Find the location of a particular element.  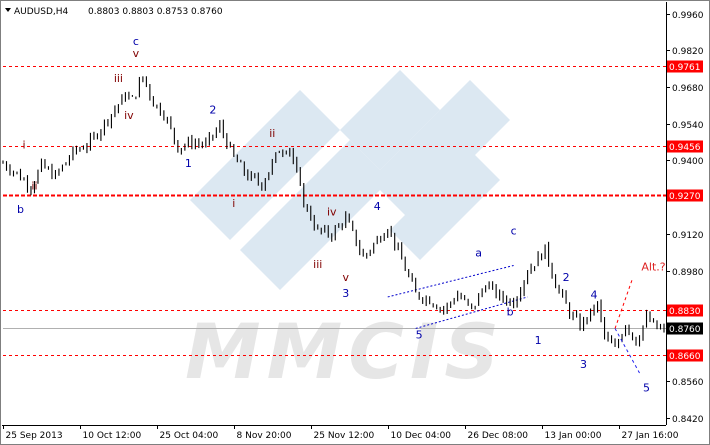

chart-header: AUDUSD,H4 0.8803 0.8803 0.8753 0.8760 is located at coordinates (114, 12).